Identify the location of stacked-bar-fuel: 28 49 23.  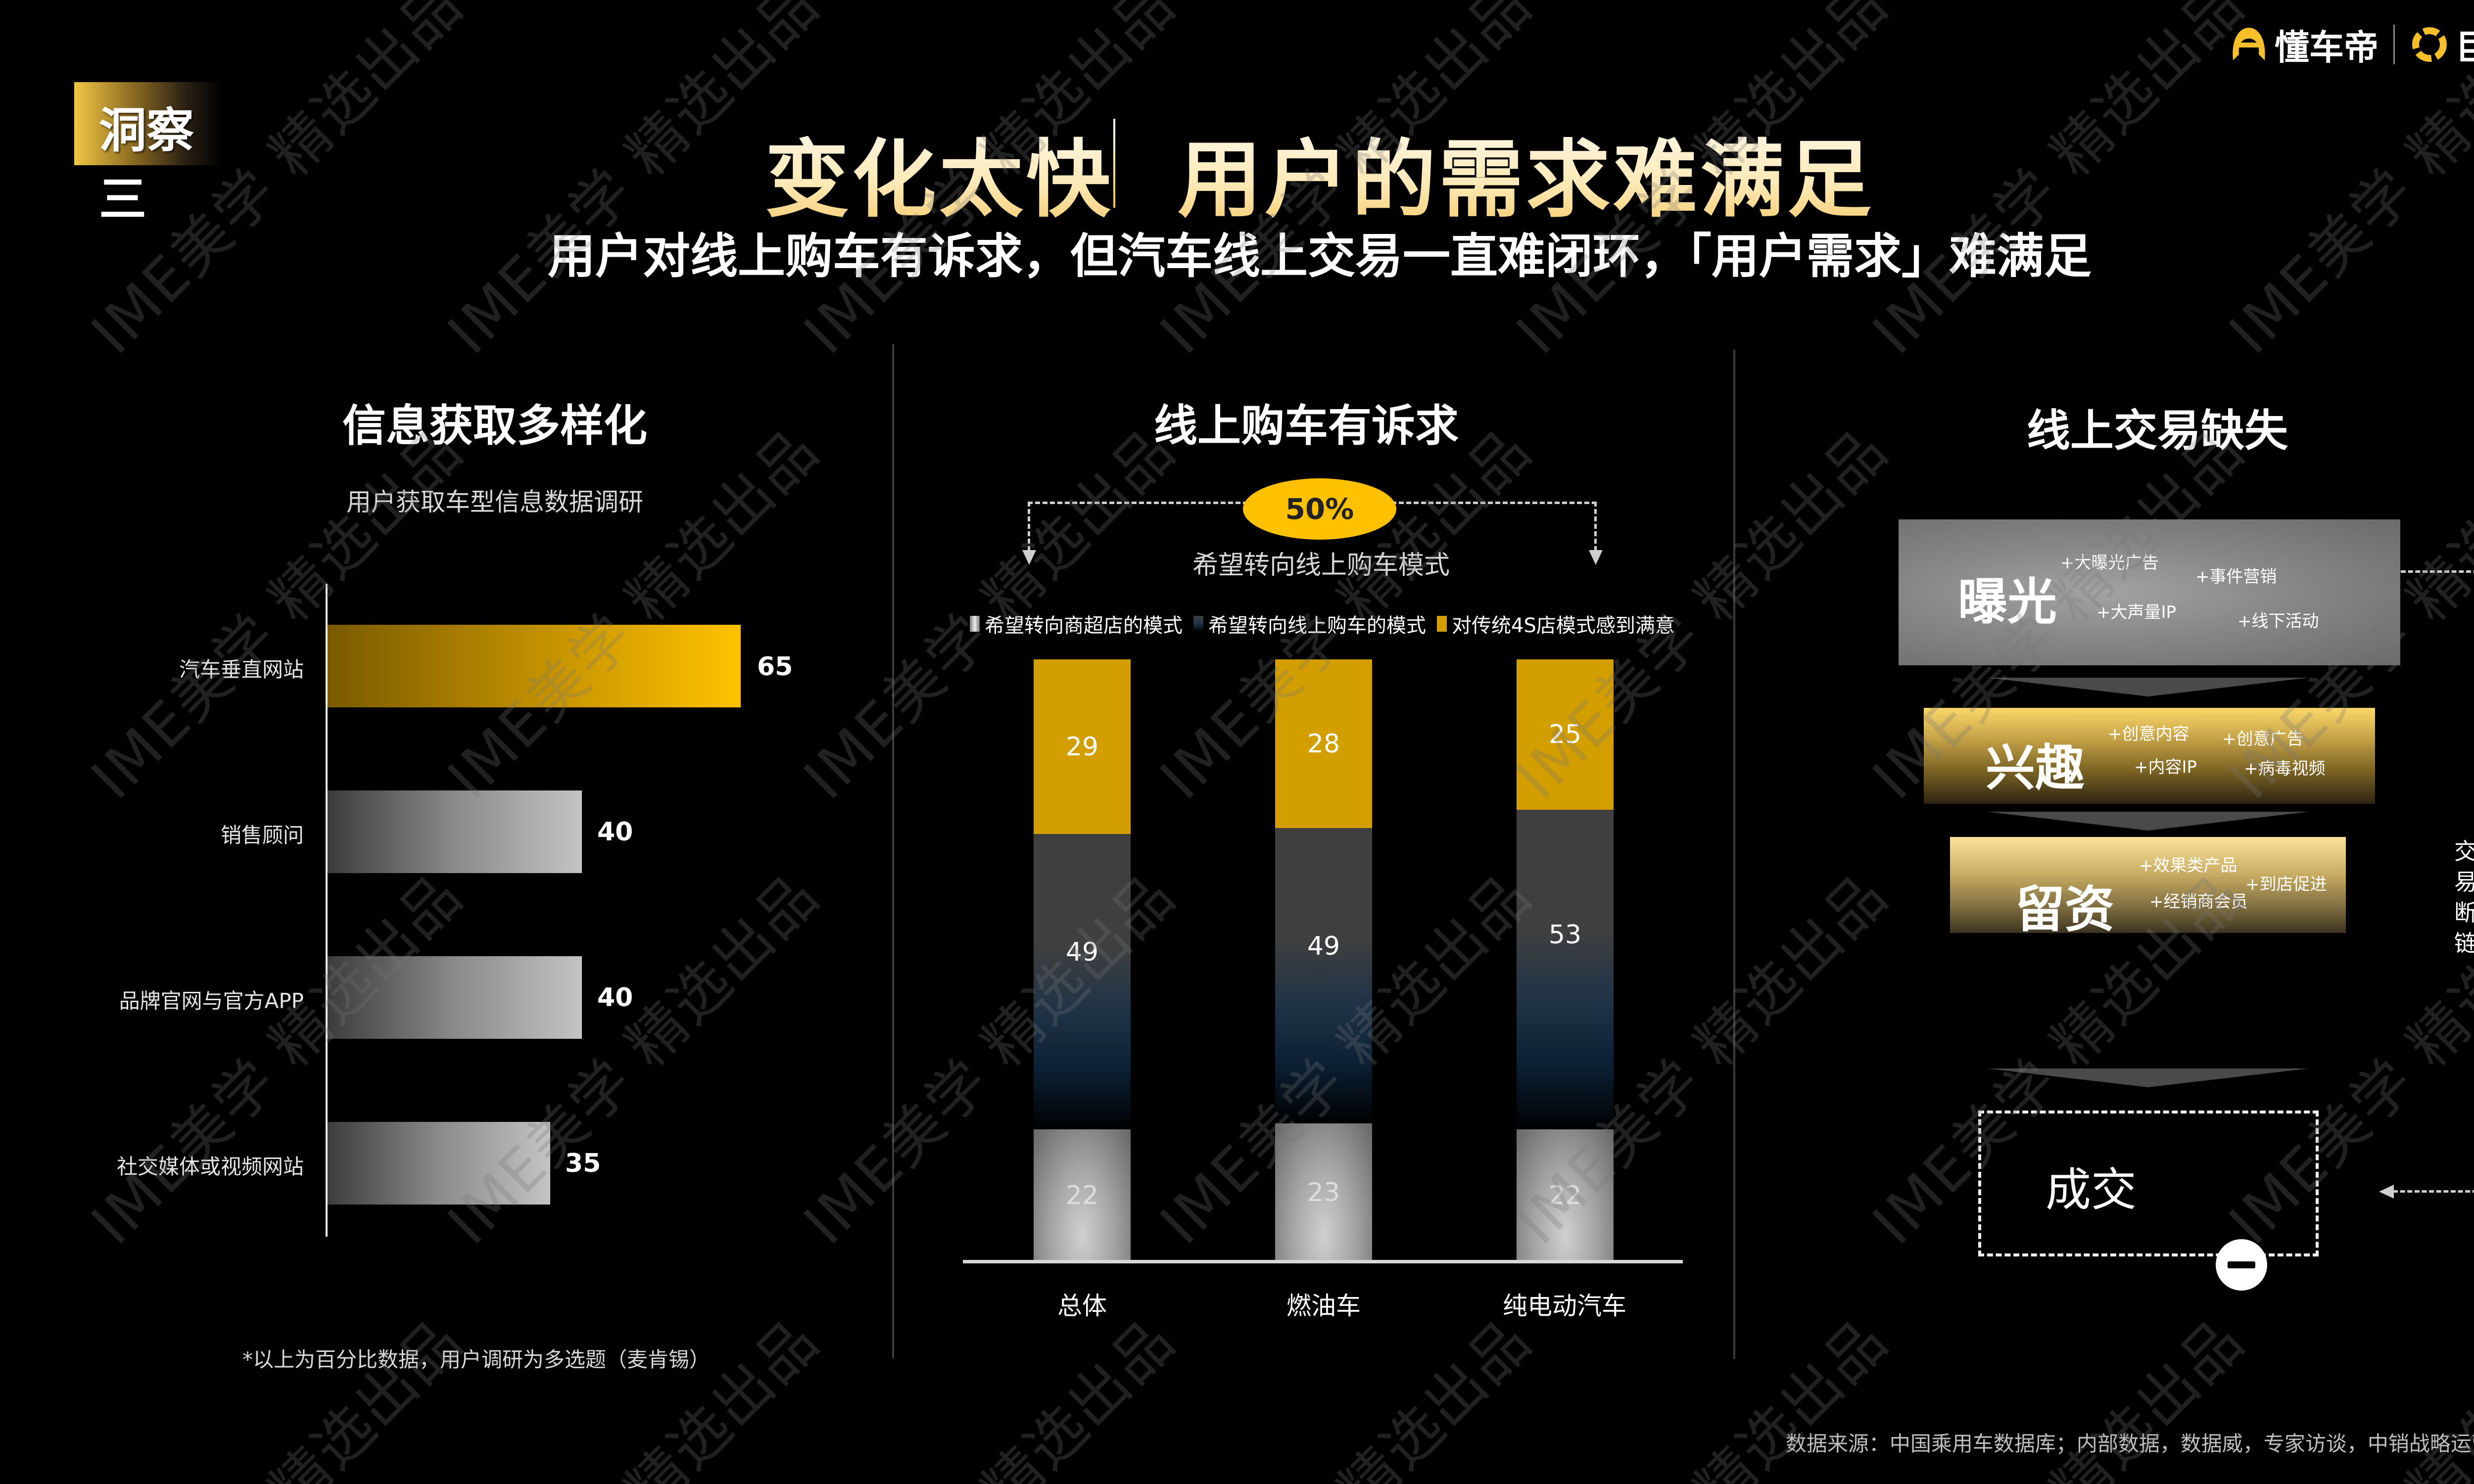
(1324, 960).